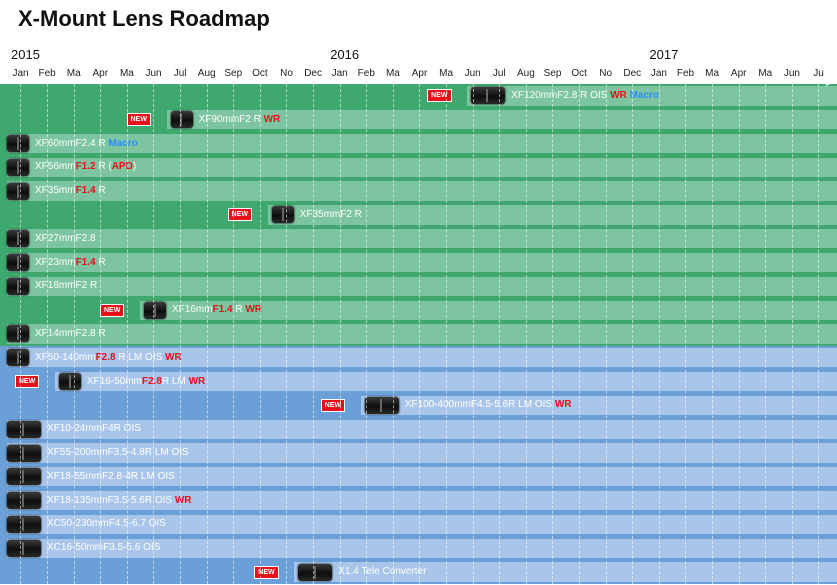 The width and height of the screenshot is (837, 585). Describe the element at coordinates (418, 548) in the screenshot. I see `lens-row: XC16-50mmF3.5-5.6 OIS` at that location.